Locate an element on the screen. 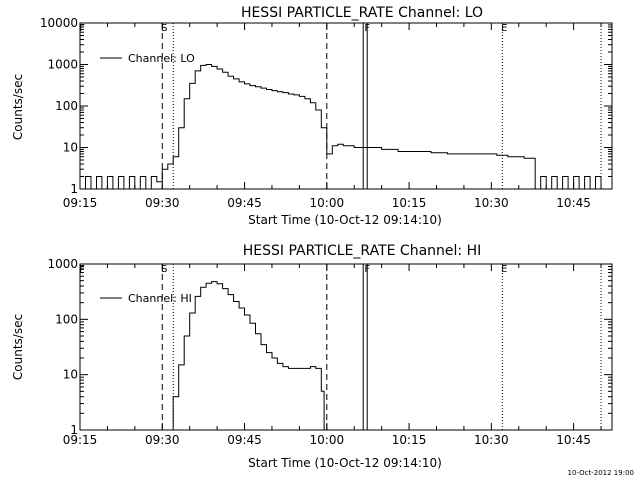 The image size is (640, 480). chart-title: HESSI PARTICLE_RATE Channel: LO is located at coordinates (362, 13).